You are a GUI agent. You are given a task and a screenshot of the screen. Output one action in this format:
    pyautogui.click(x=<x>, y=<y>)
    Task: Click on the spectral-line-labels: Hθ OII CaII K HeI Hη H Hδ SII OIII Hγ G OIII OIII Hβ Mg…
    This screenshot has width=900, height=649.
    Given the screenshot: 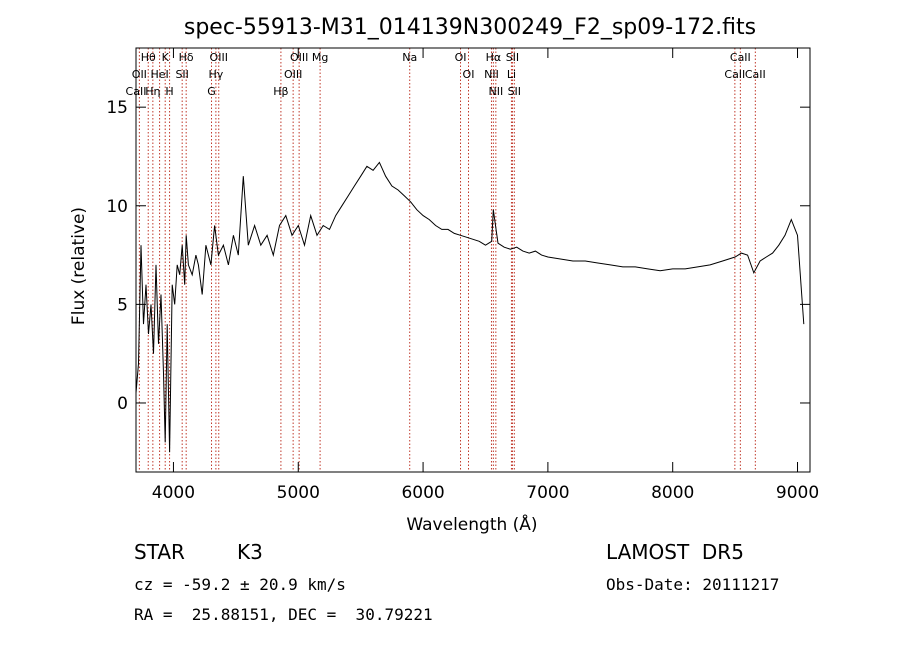 What is the action you would take?
    pyautogui.click(x=446, y=74)
    